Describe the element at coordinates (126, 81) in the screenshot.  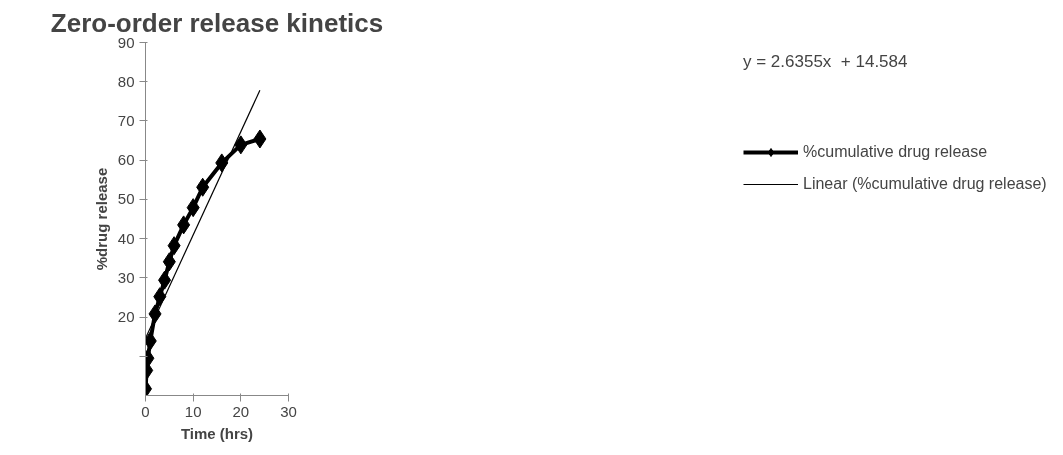
I see `y-tick-label: 80` at that location.